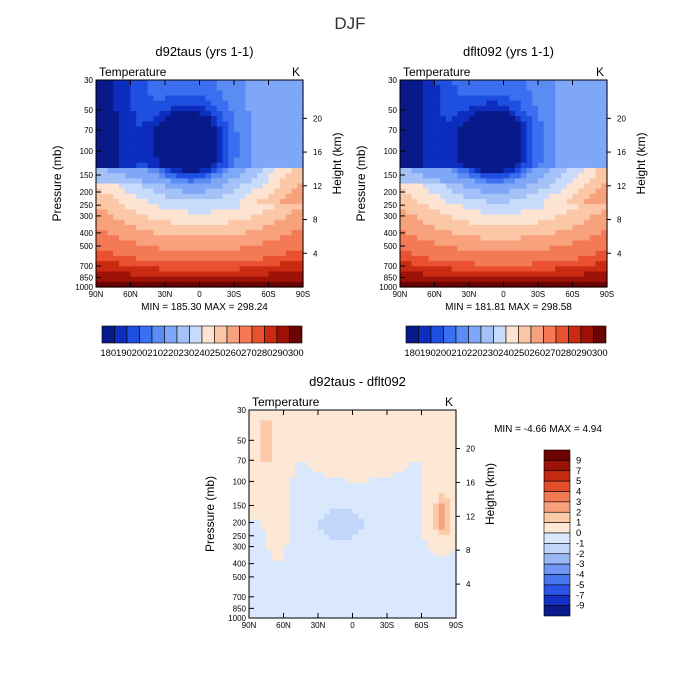 The image size is (700, 700). What do you see at coordinates (88, 110) in the screenshot?
I see `y-tick-label: 50` at bounding box center [88, 110].